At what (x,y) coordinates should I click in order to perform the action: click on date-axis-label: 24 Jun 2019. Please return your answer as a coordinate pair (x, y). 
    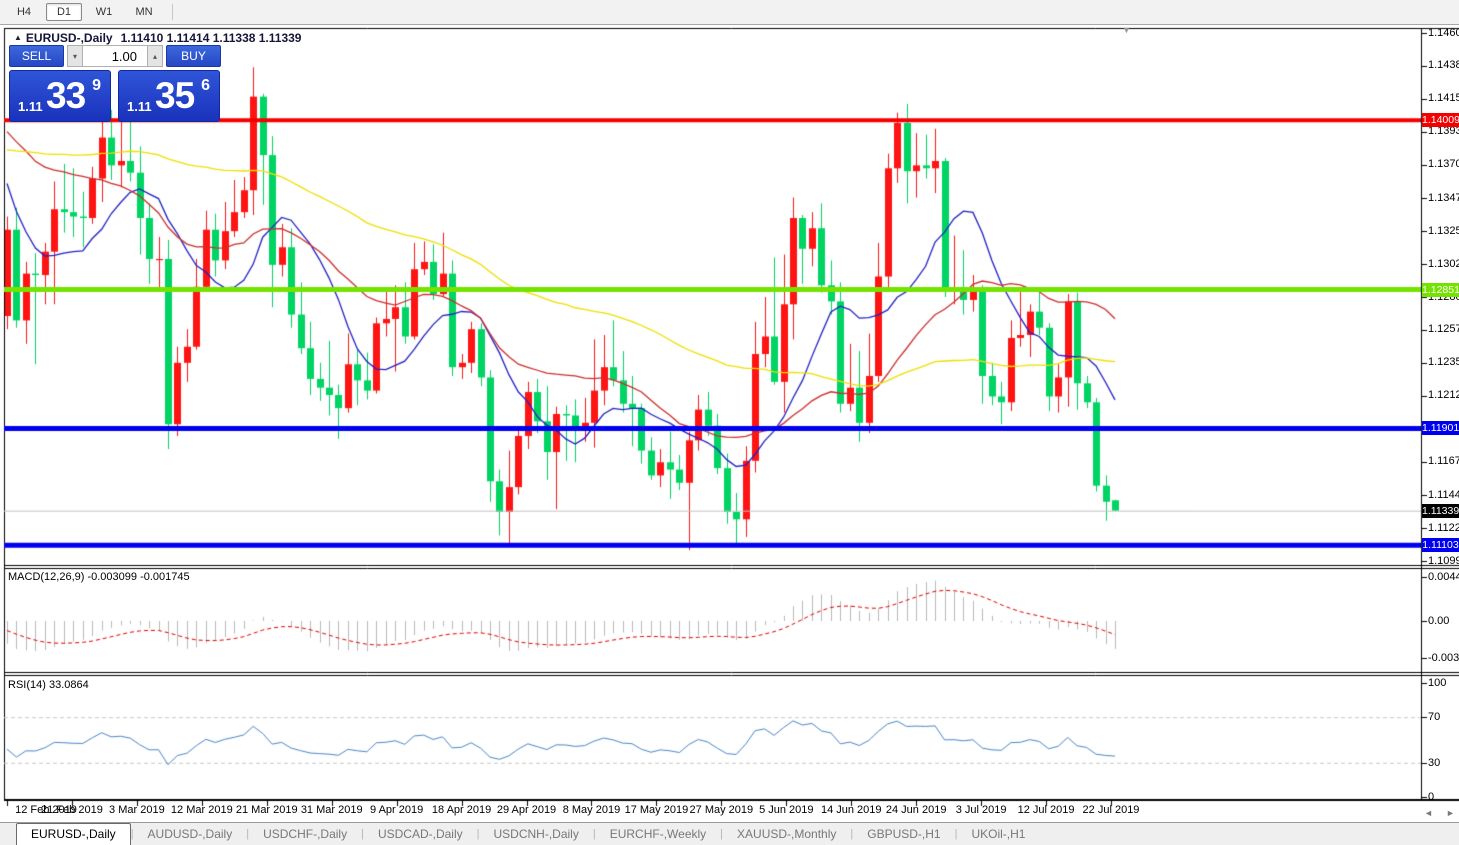
    Looking at the image, I should click on (916, 810).